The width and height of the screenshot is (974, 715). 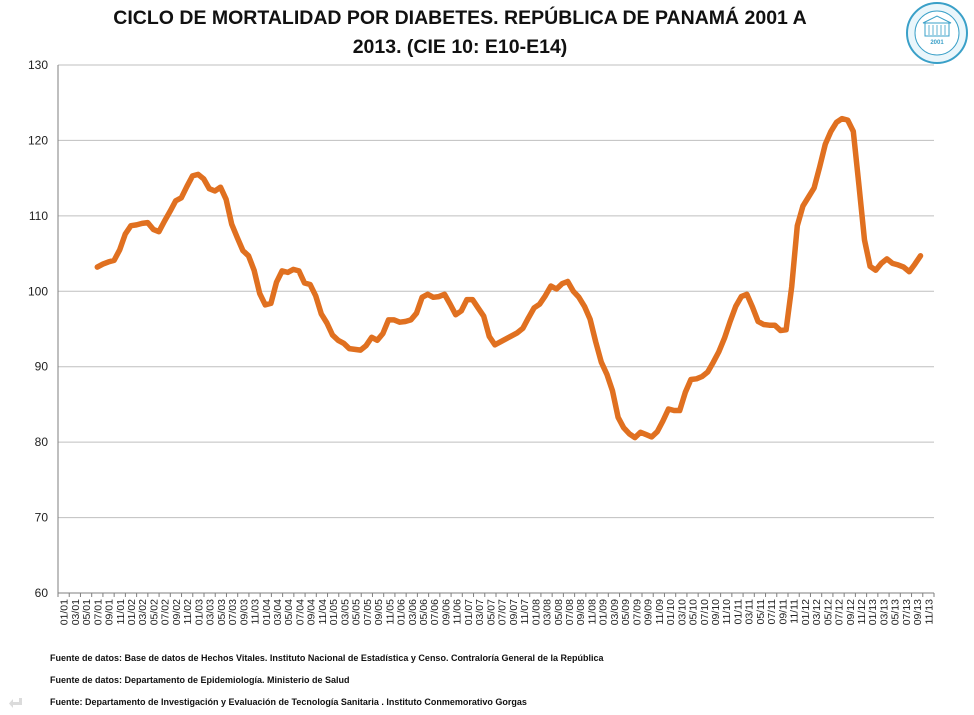 I want to click on x-tick-label: 03/09, so click(x=615, y=612).